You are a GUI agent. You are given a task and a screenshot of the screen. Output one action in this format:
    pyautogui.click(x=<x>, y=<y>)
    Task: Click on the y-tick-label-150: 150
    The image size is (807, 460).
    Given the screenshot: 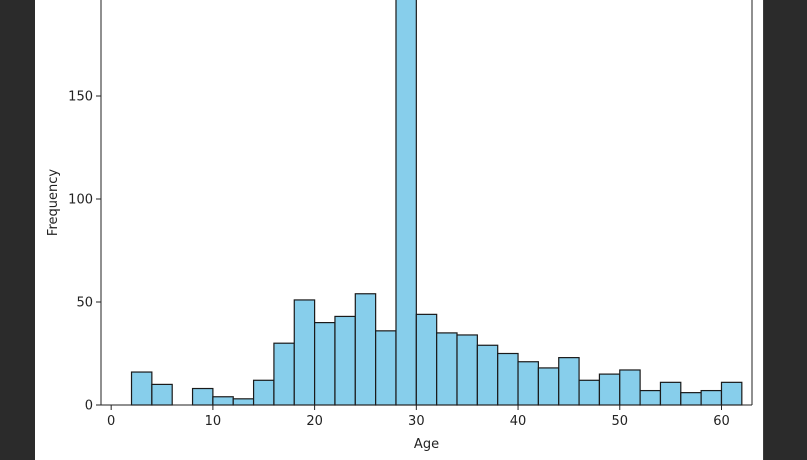 What is the action you would take?
    pyautogui.click(x=80, y=97)
    